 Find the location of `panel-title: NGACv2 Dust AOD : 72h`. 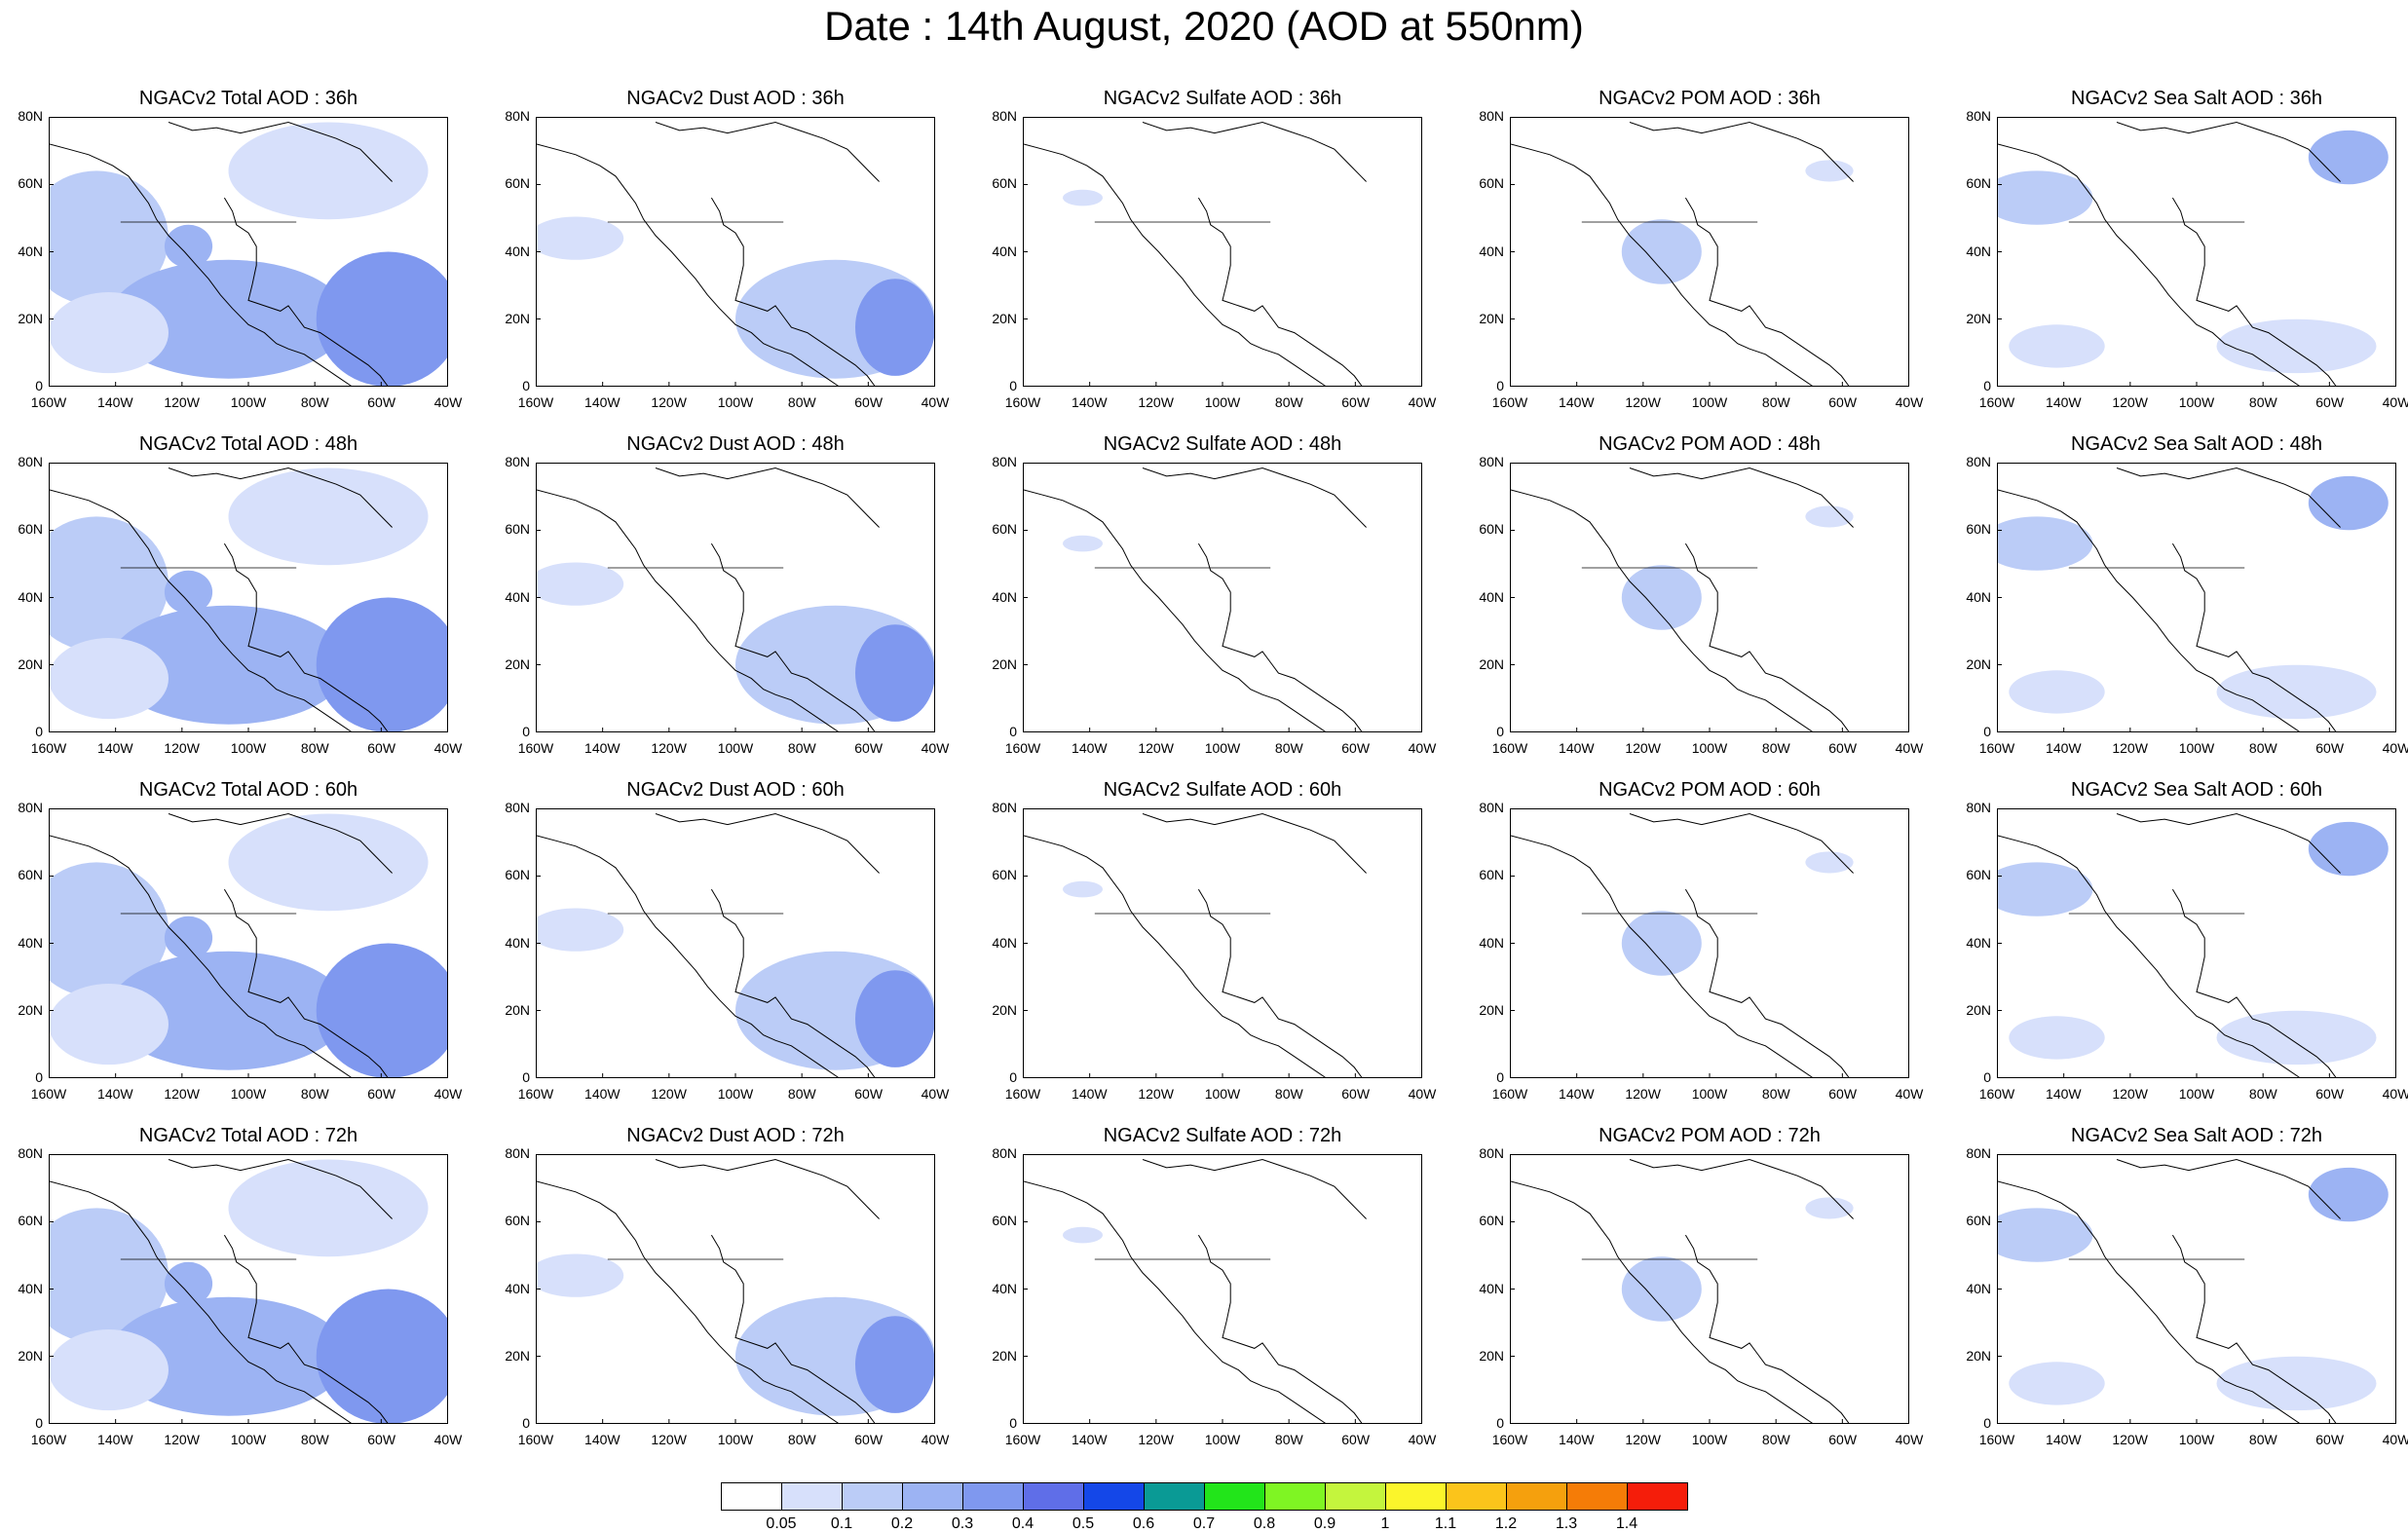

panel-title: NGACv2 Dust AOD : 72h is located at coordinates (735, 1135).